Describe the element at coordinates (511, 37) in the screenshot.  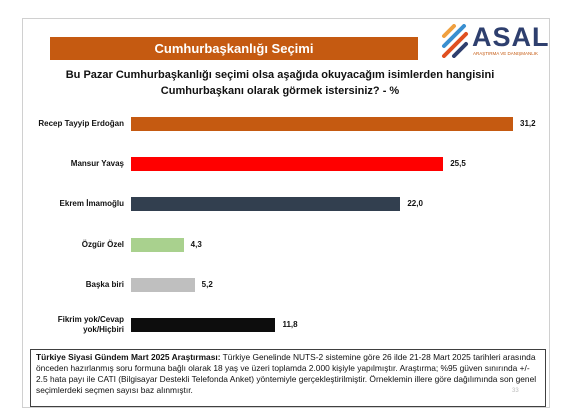
I see `logo-name: ASAL` at that location.